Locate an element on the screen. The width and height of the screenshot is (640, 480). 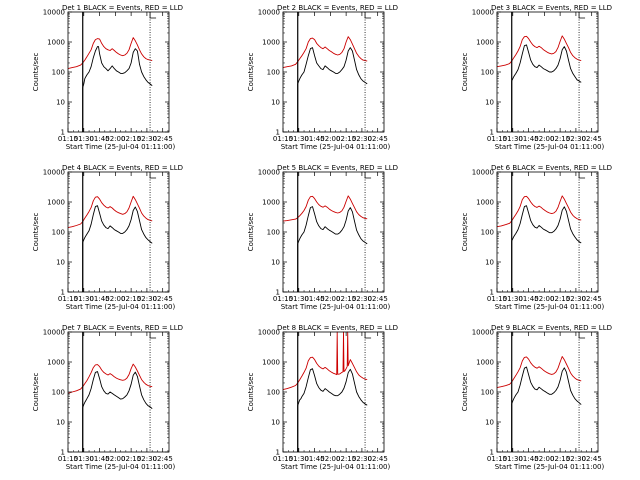
panel-title: Det 7 BLACK = Events, RED = LLD is located at coordinates (122, 328).